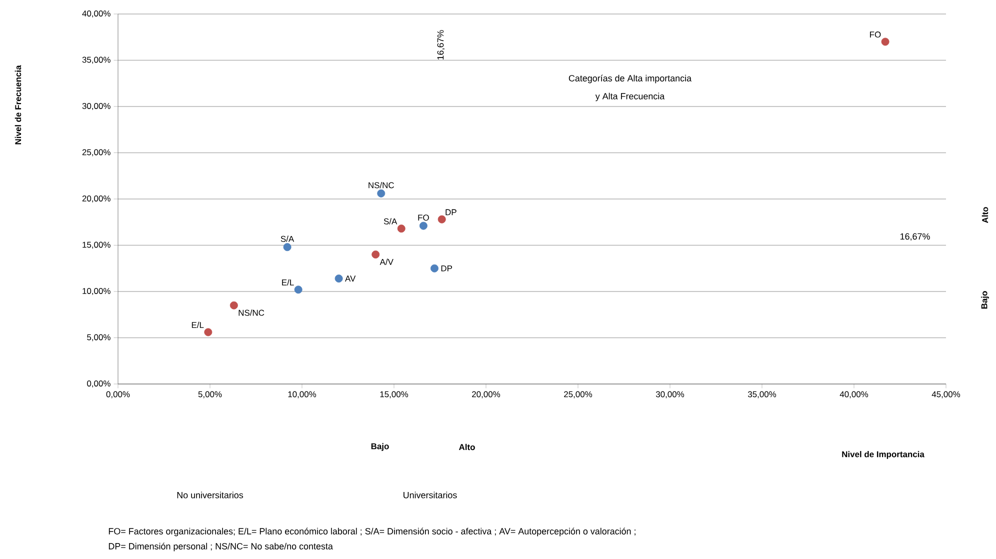 This screenshot has height=559, width=996. I want to click on y-tick-label: 10,00%, so click(96, 291).